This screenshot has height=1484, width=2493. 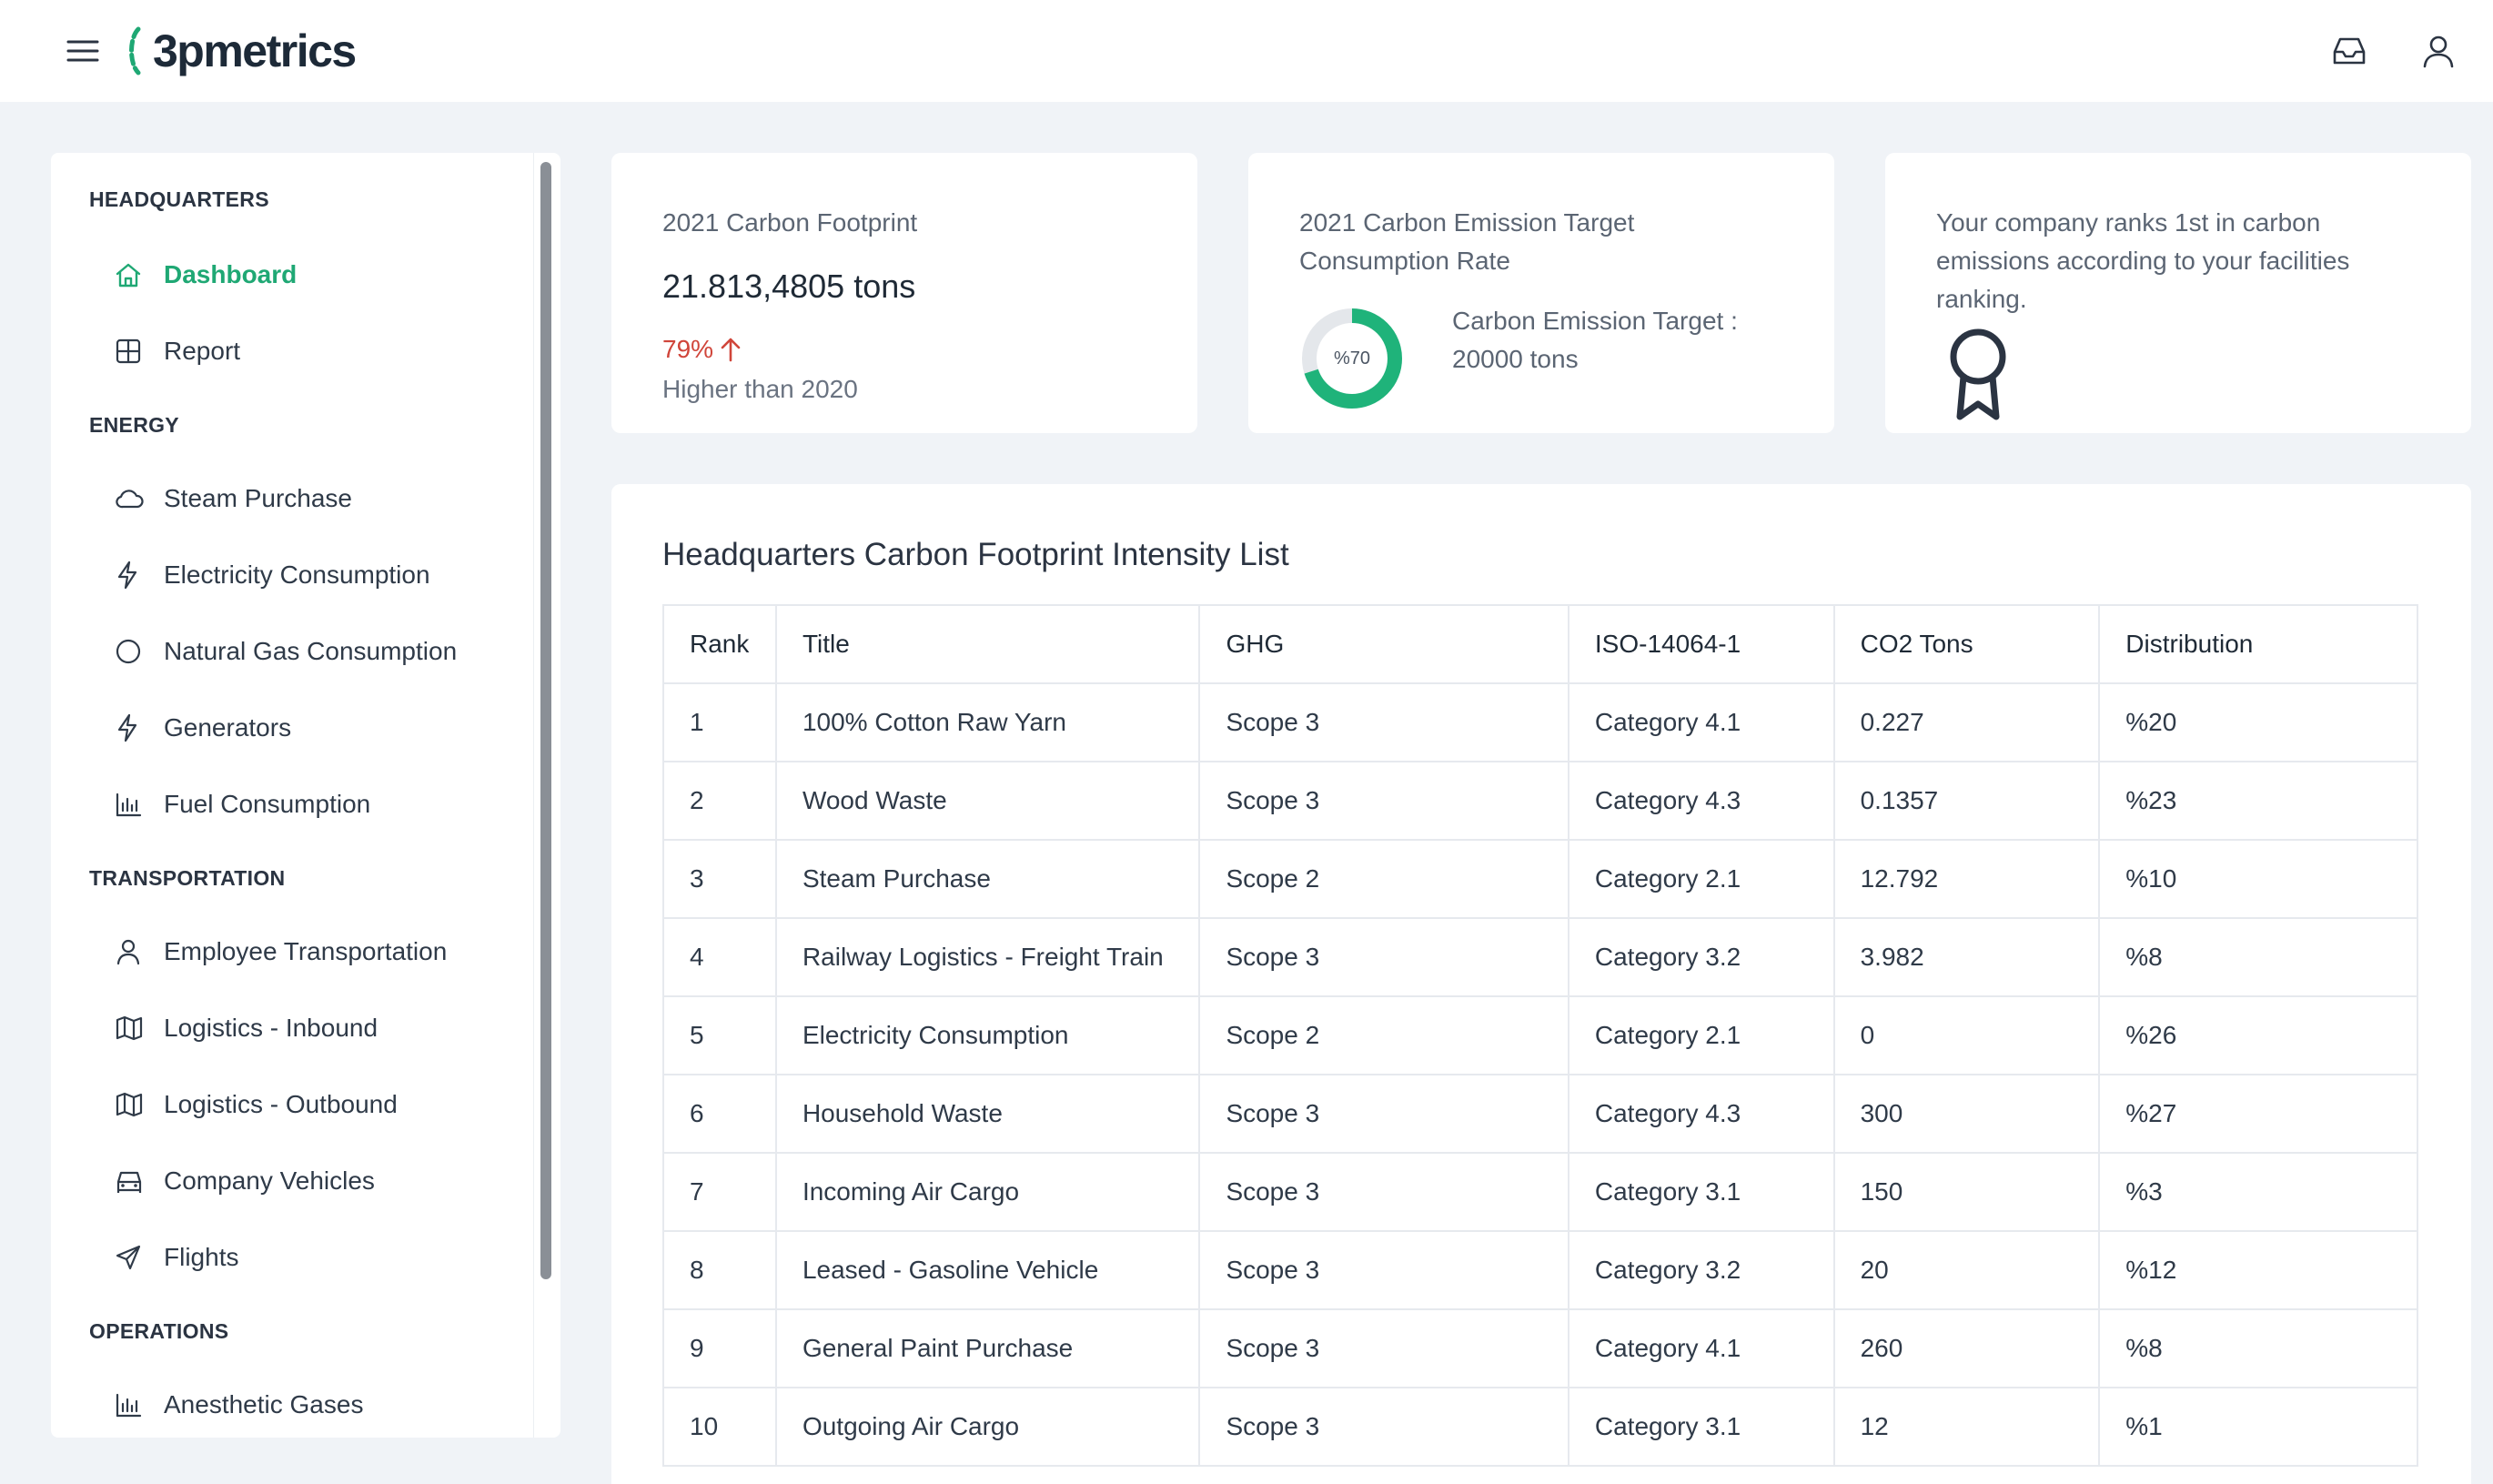 I want to click on cell-title: Steam Purchase, so click(x=987, y=879).